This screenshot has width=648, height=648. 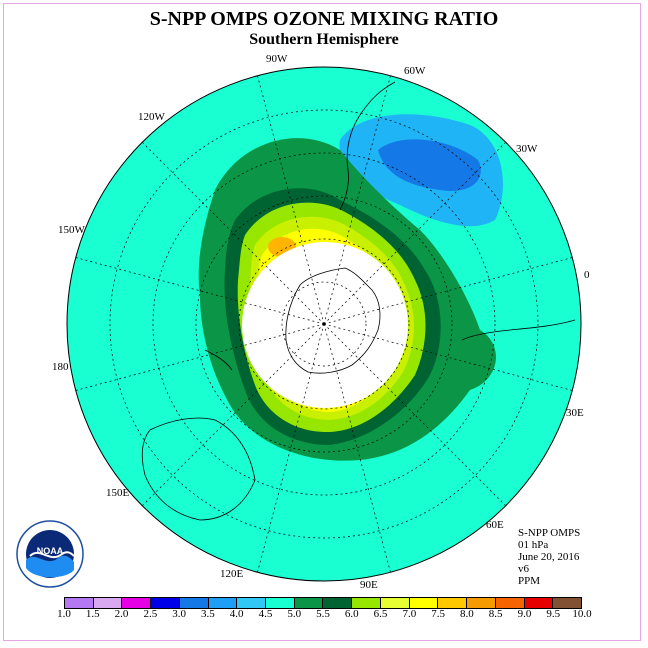 I want to click on legend-tick-label: 6.0, so click(x=351, y=614).